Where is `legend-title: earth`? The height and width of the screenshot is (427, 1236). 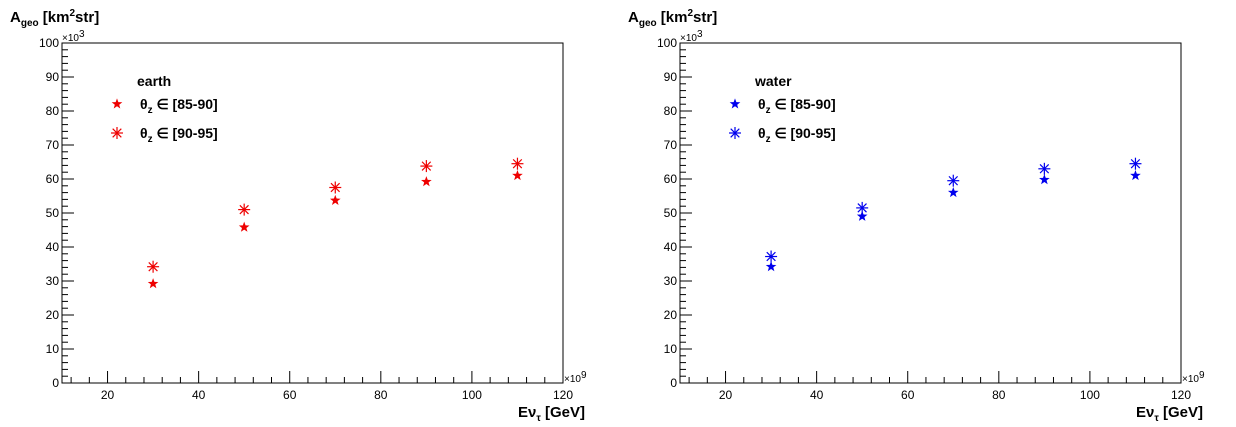
legend-title: earth is located at coordinates (154, 81).